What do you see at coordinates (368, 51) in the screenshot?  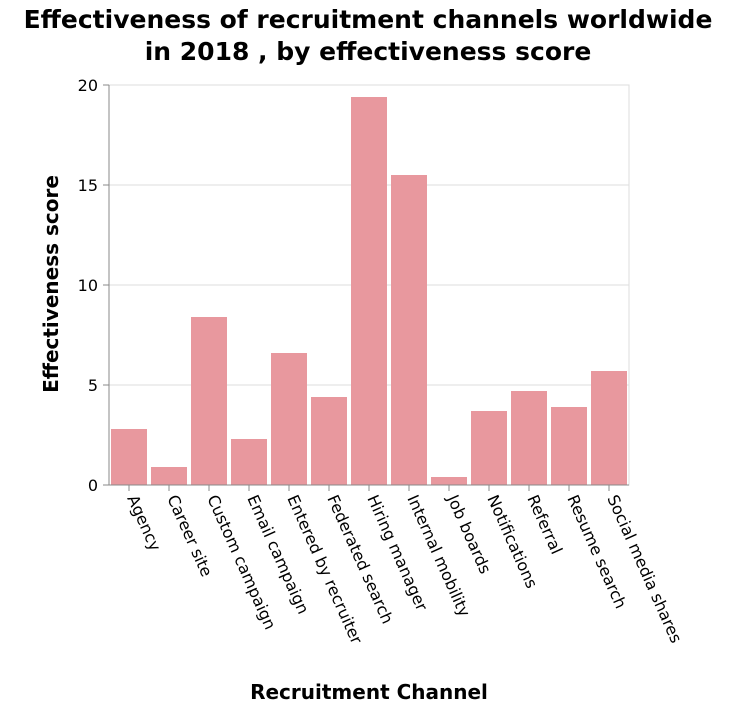 I see `chart-title-line-2: in 2018 , by effectiveness score` at bounding box center [368, 51].